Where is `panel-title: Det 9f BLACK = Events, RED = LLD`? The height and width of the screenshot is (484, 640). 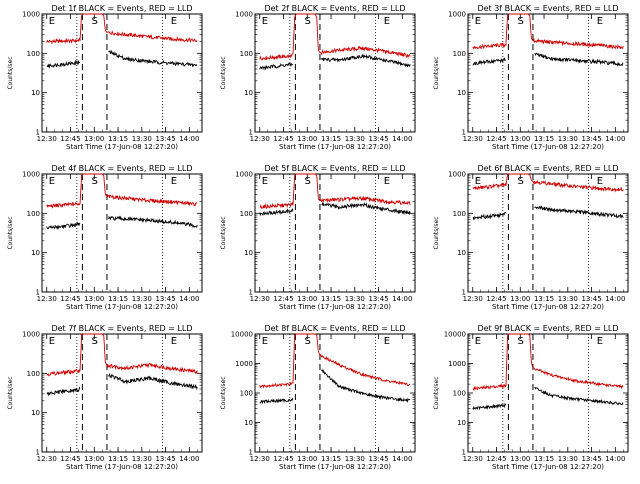
panel-title: Det 9f BLACK = Events, RED = LLD is located at coordinates (547, 328).